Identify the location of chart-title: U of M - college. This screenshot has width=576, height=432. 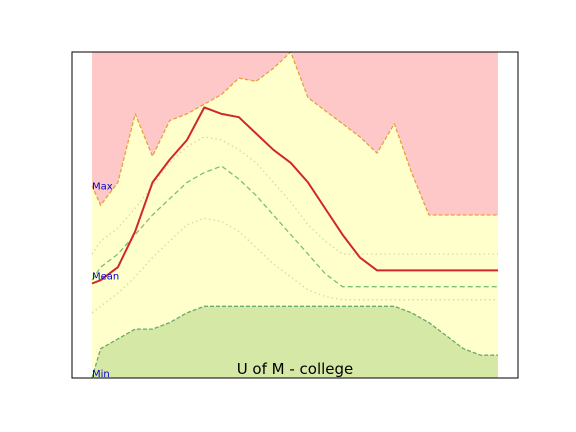
(295, 369).